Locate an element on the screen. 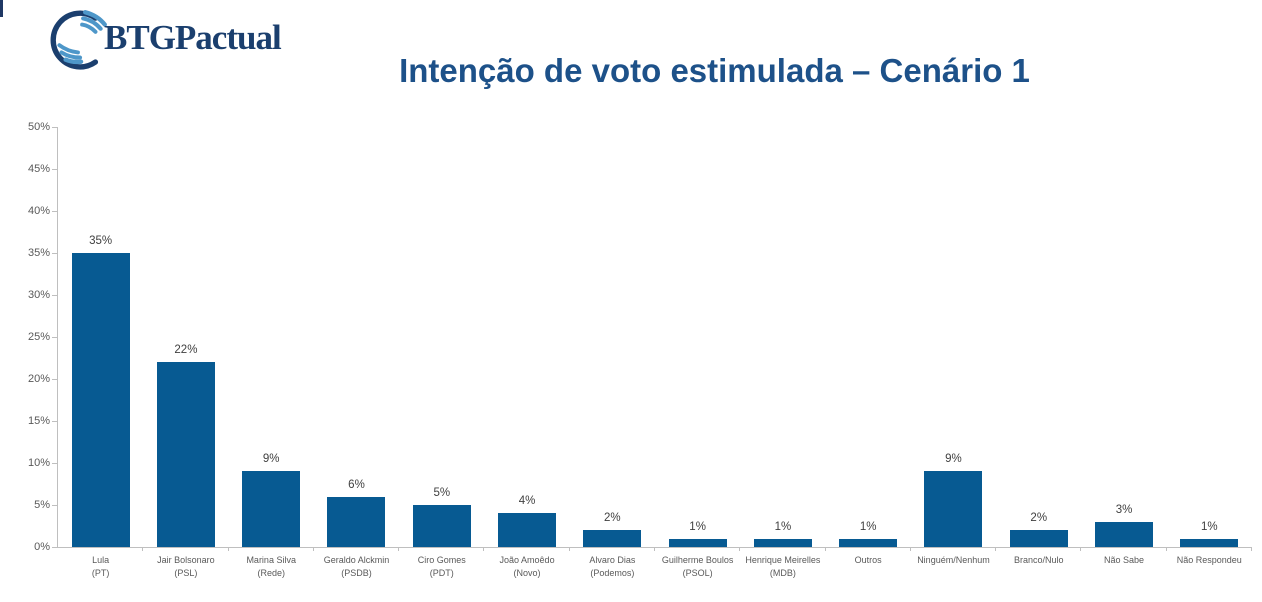 The height and width of the screenshot is (602, 1262). bar-value-label: 4% is located at coordinates (527, 501).